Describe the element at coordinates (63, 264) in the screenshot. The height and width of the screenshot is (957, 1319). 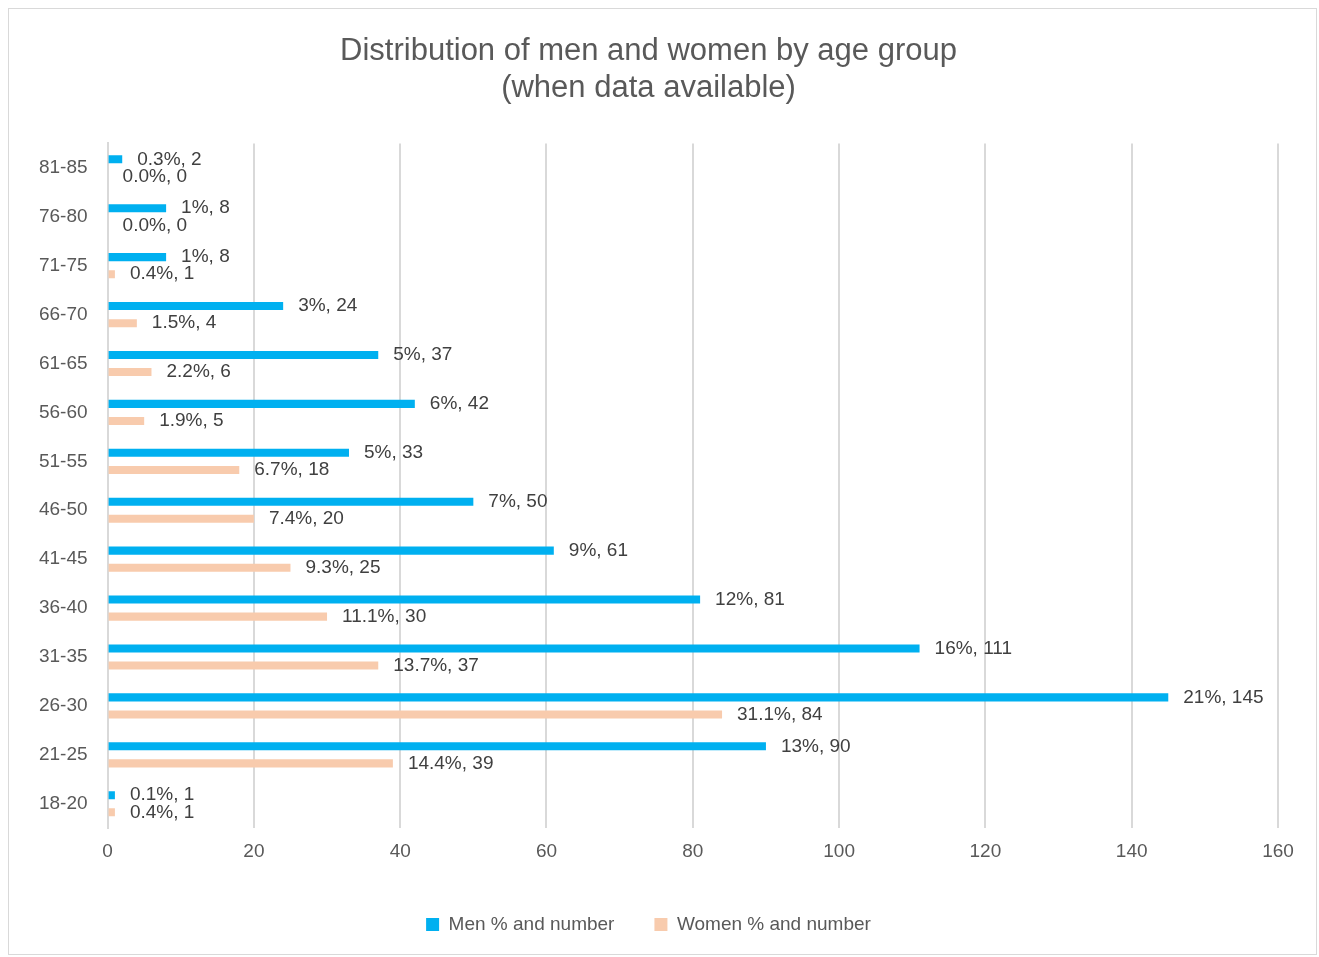
I see `y-tick-label: 71-75` at that location.